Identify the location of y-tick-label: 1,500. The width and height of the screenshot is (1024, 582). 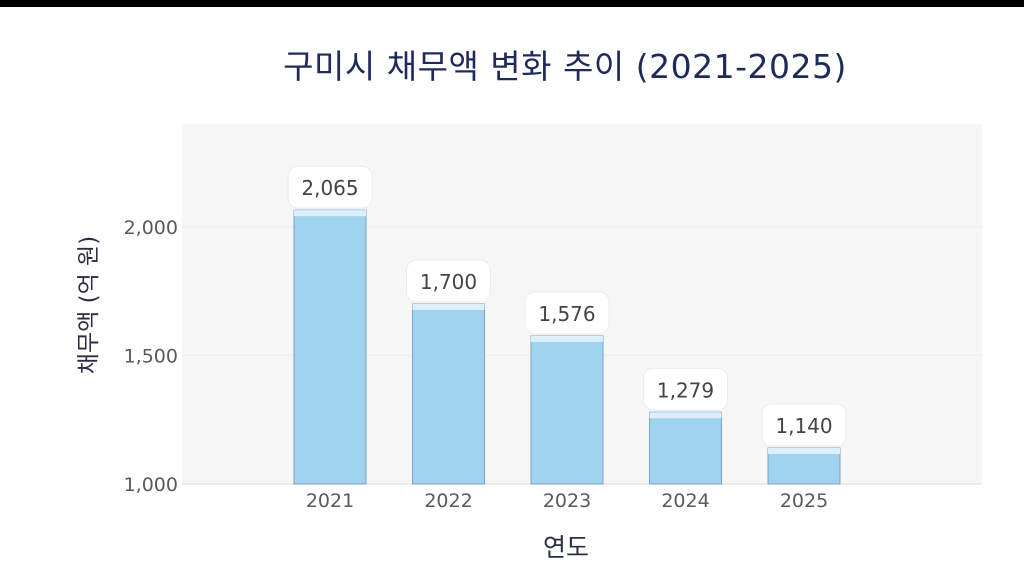
(151, 356).